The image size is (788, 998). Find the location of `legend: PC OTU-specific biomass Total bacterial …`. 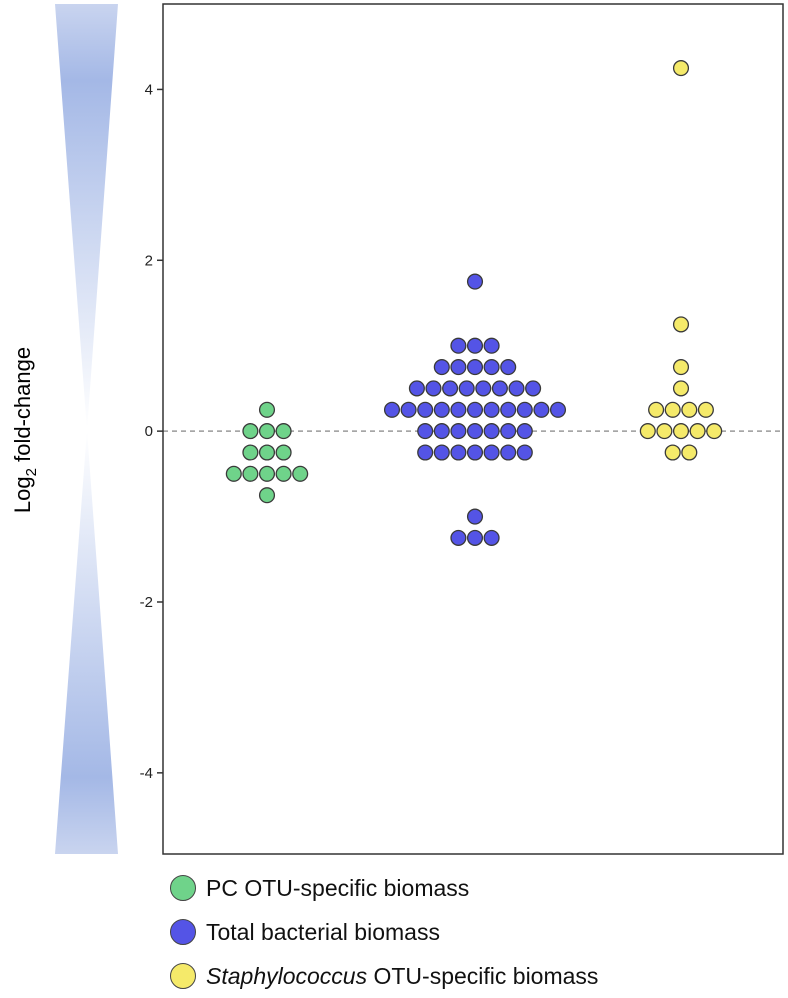

legend: PC OTU-specific biomass Total bacterial … is located at coordinates (384, 932).